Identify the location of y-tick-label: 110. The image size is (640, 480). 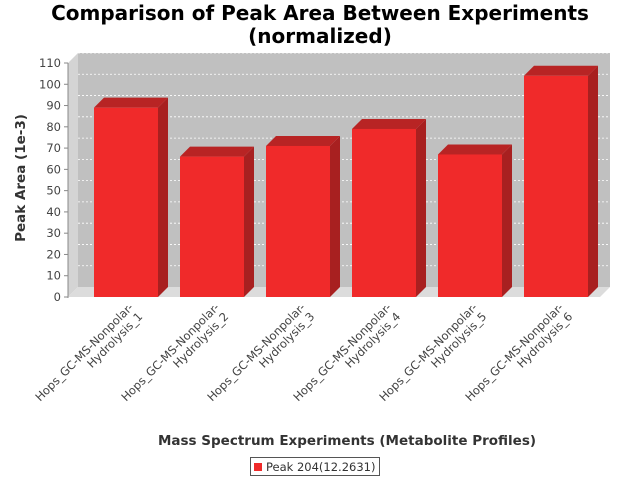
(50, 63).